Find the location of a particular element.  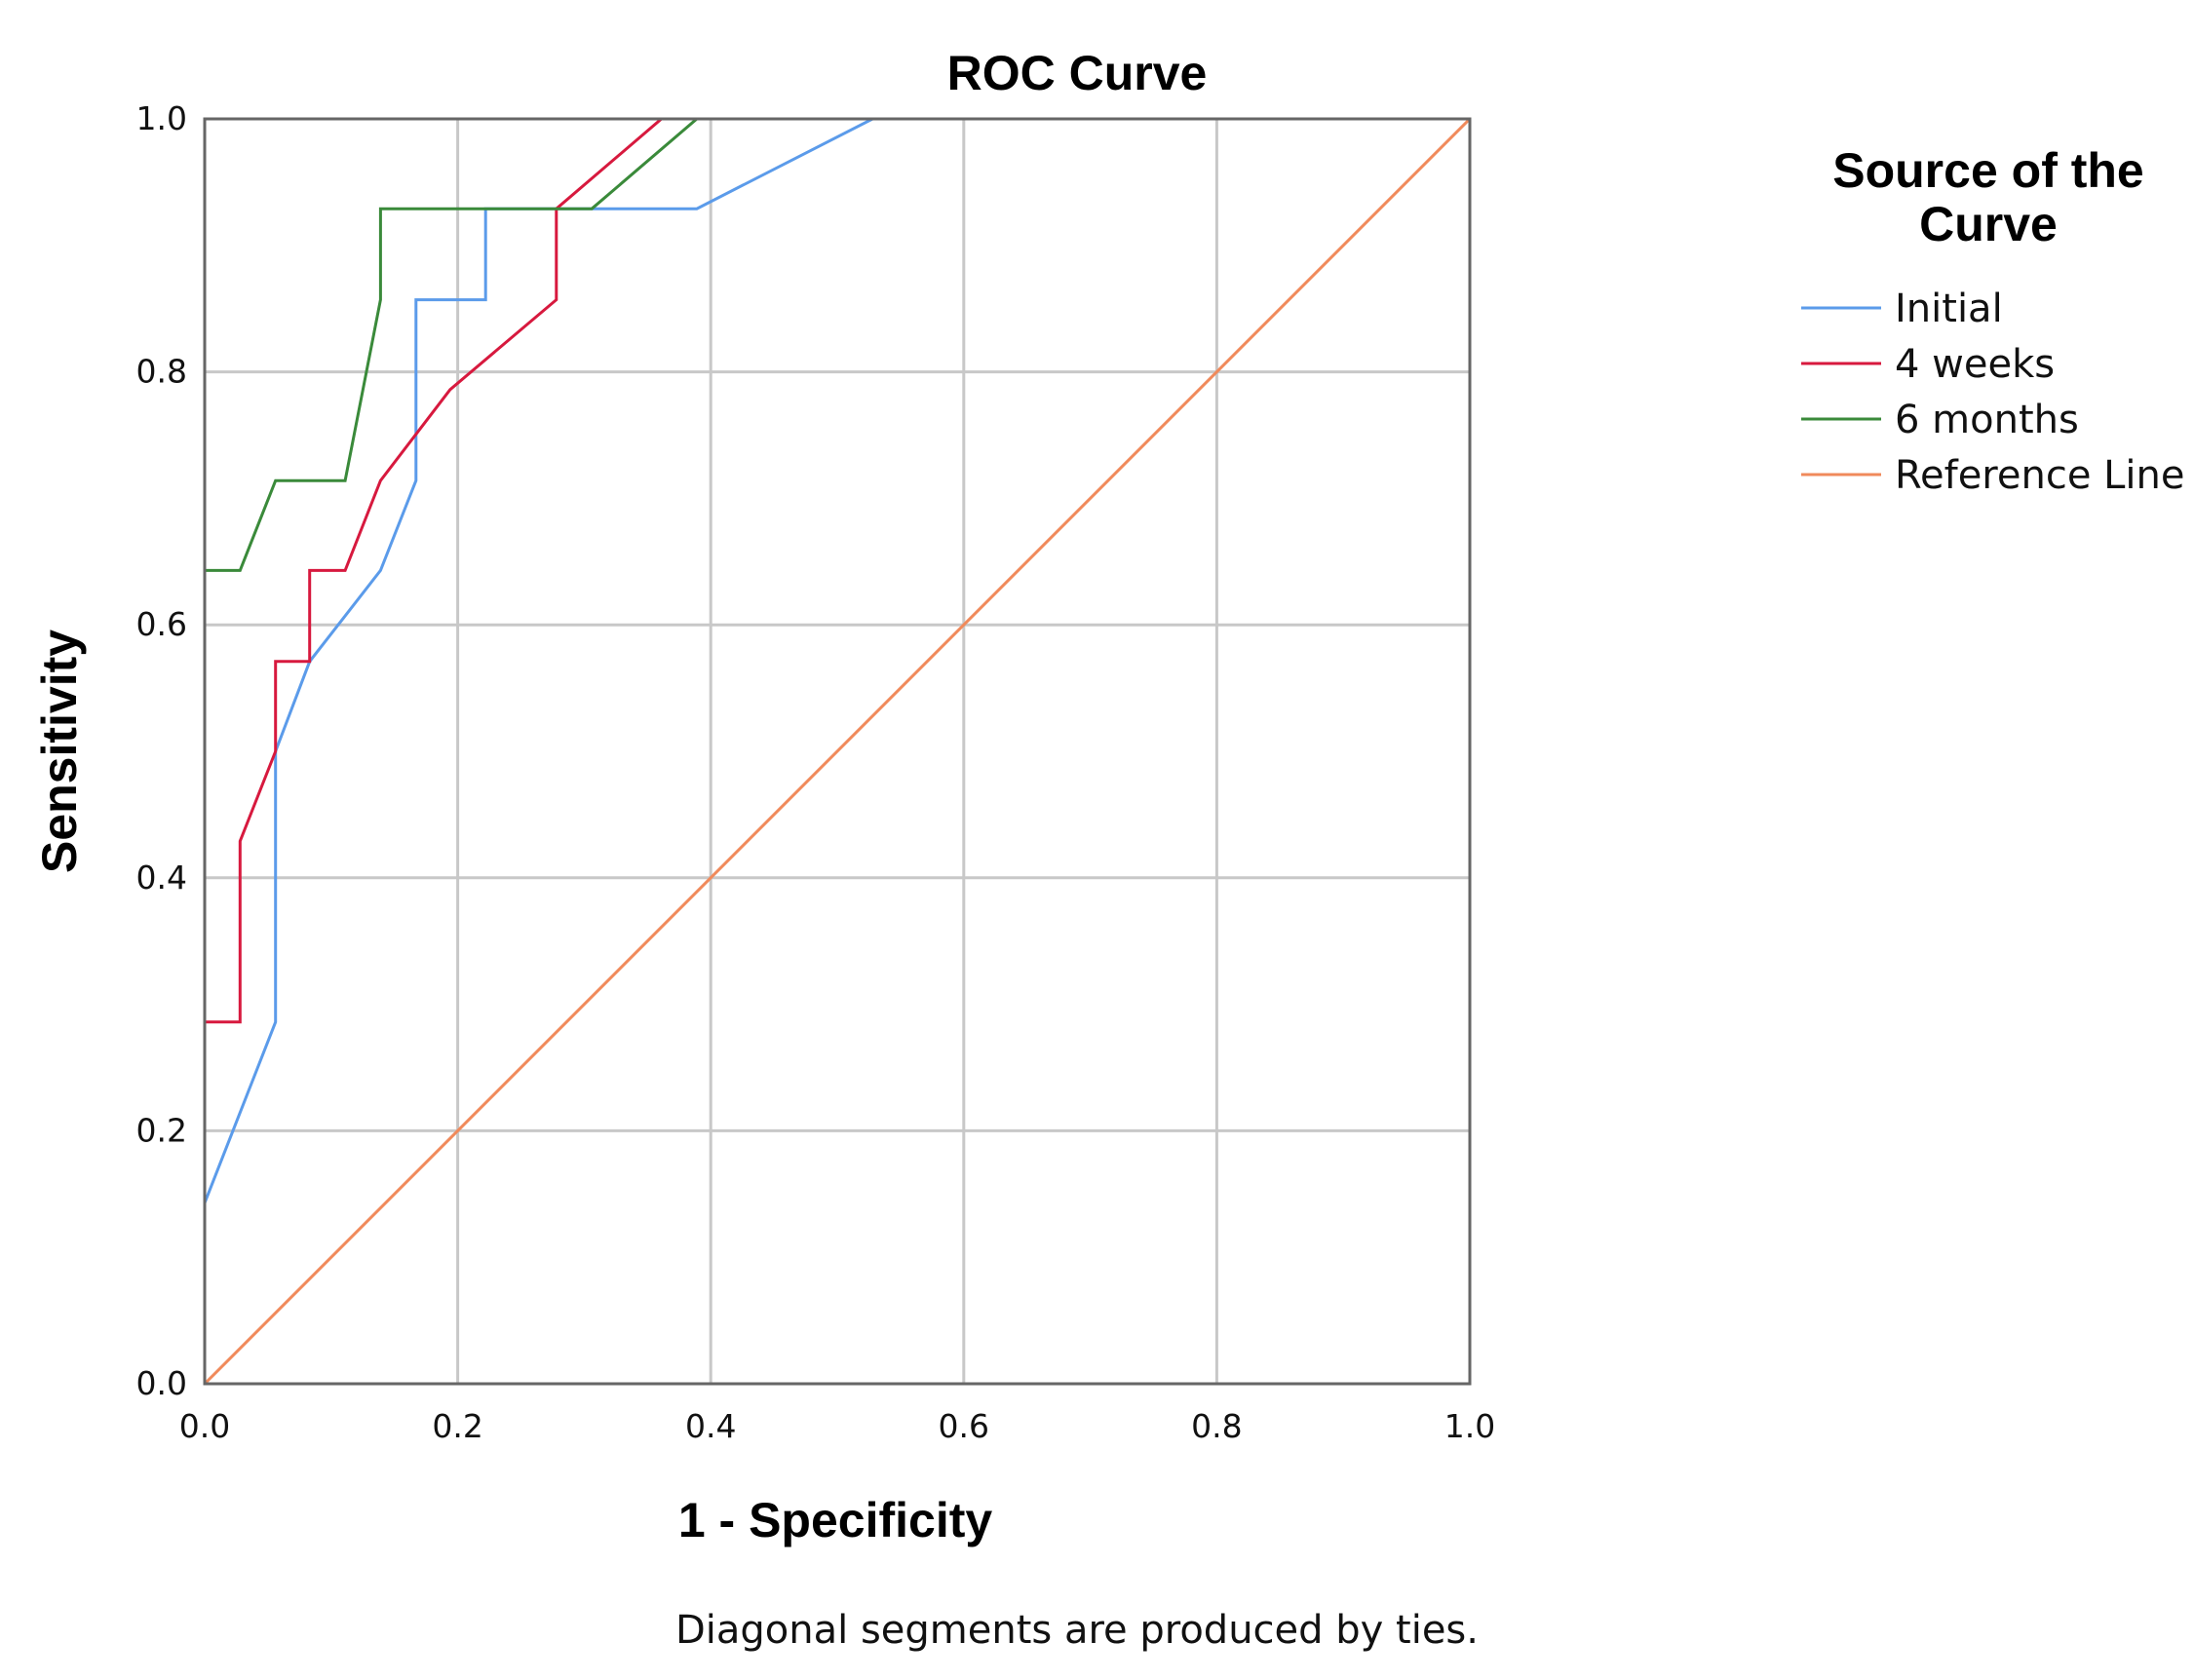

legend-label-initial: Initial is located at coordinates (1949, 308).